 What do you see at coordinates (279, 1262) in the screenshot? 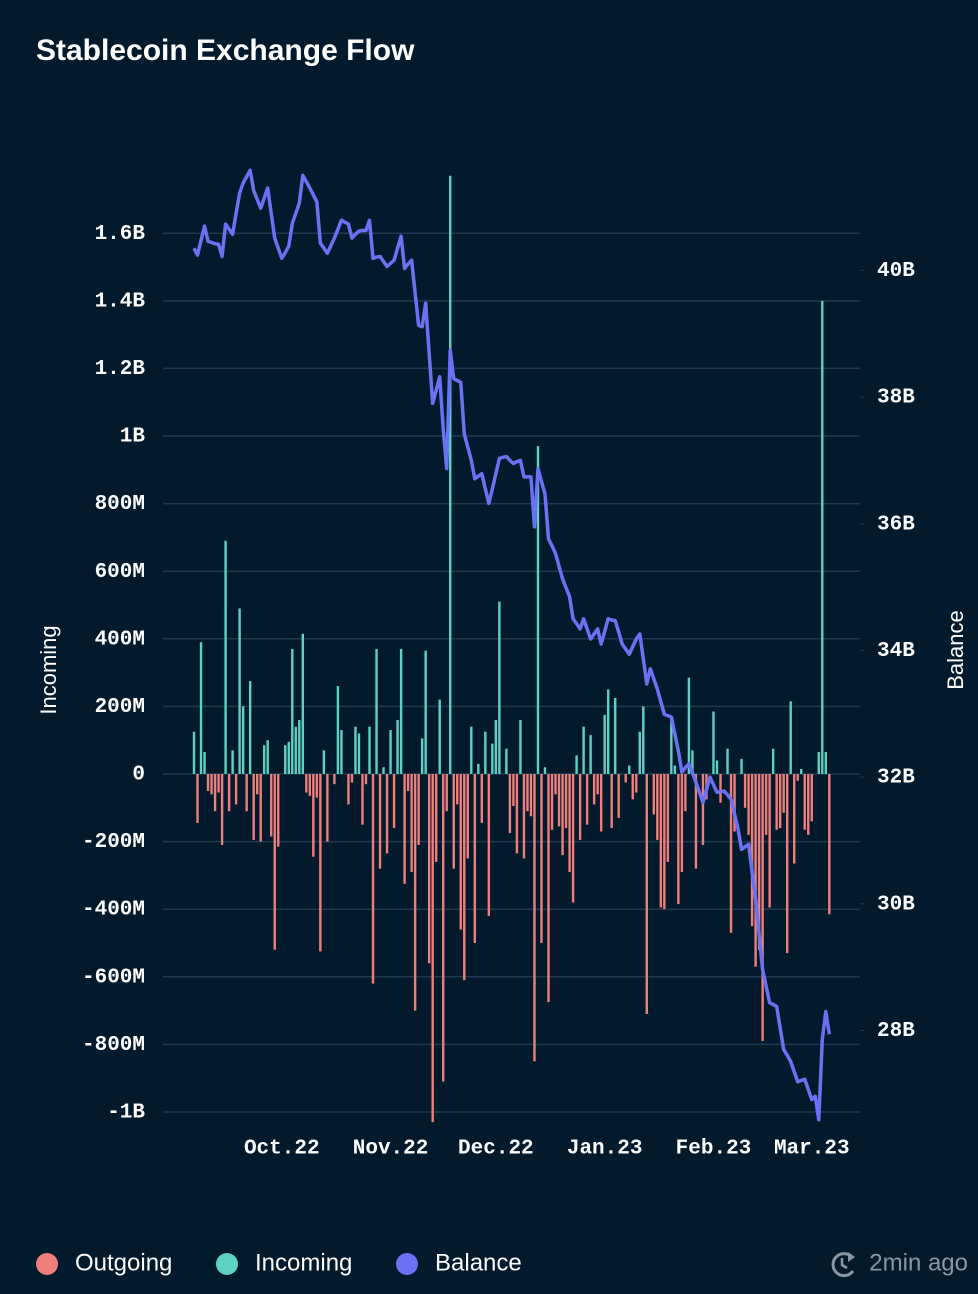
I see `legend: Outgoing Incoming Balance` at bounding box center [279, 1262].